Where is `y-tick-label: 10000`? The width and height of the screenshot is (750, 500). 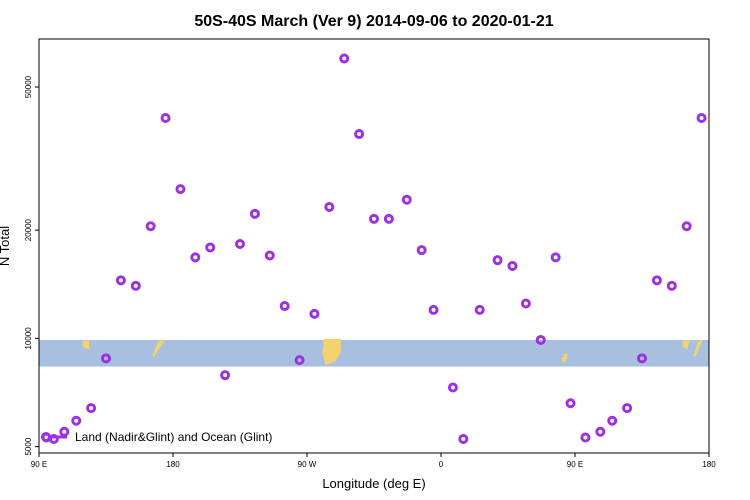
y-tick-label: 10000 is located at coordinates (28, 338).